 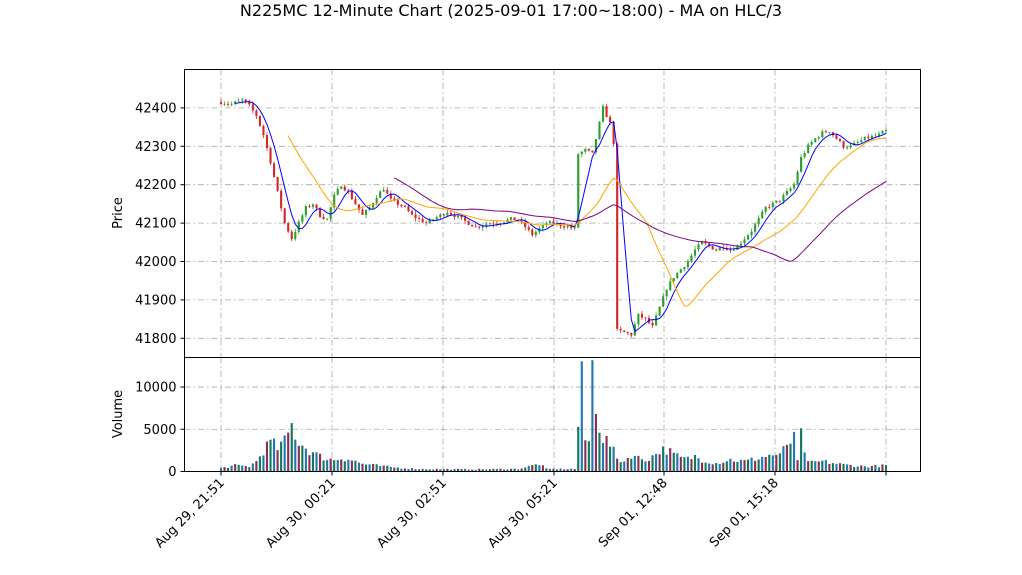 I want to click on x-tick-label: Sep 01, 12:48, so click(x=633, y=513).